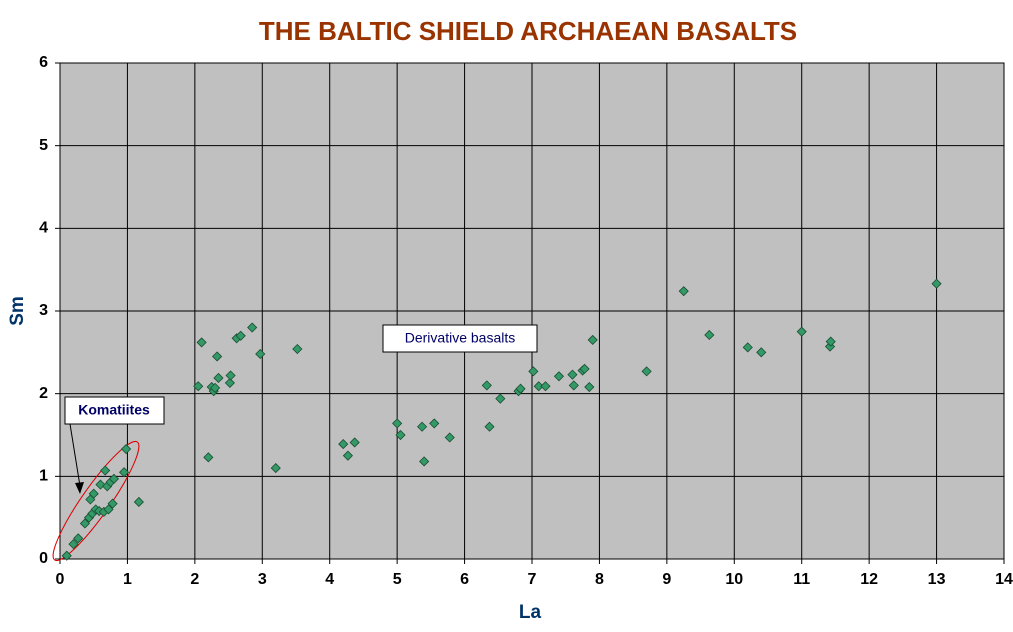 The width and height of the screenshot is (1013, 632). I want to click on x-tick-label: 12, so click(869, 579).